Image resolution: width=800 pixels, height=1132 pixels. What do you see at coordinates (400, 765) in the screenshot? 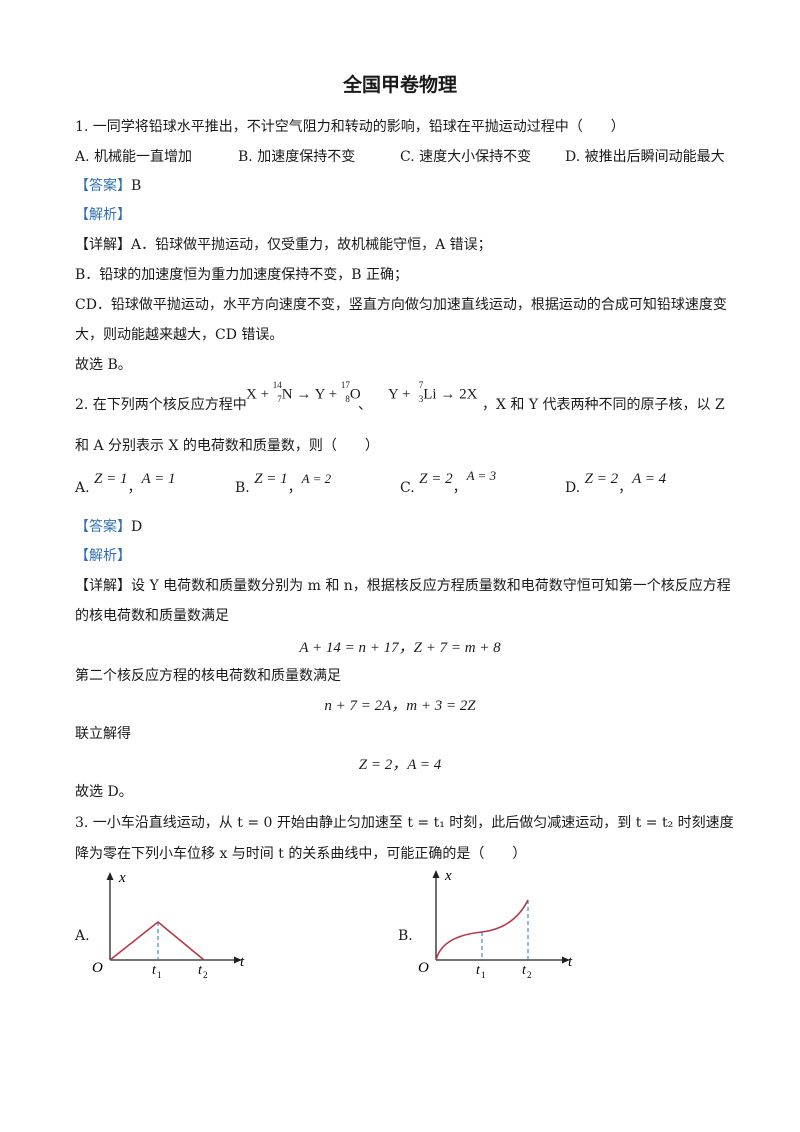
I see `q2-equation-c: Z = 2，A = 4` at bounding box center [400, 765].